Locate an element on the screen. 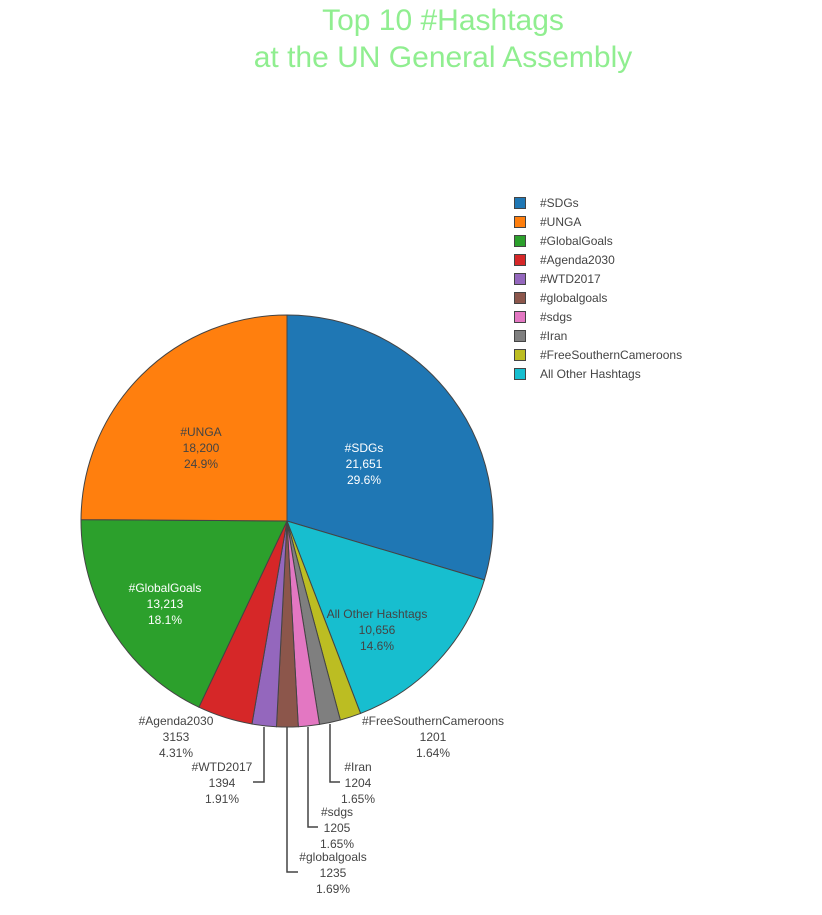 Image resolution: width=822 pixels, height=915 pixels. label-name: #FreeSouthernCameroons is located at coordinates (433, 721).